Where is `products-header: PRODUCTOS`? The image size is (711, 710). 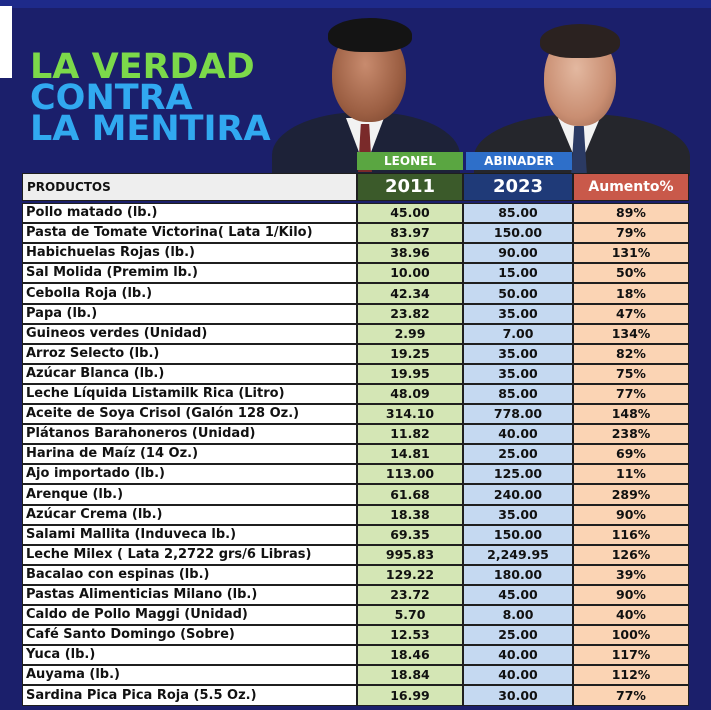
products-header: PRODUCTOS is located at coordinates (189, 187).